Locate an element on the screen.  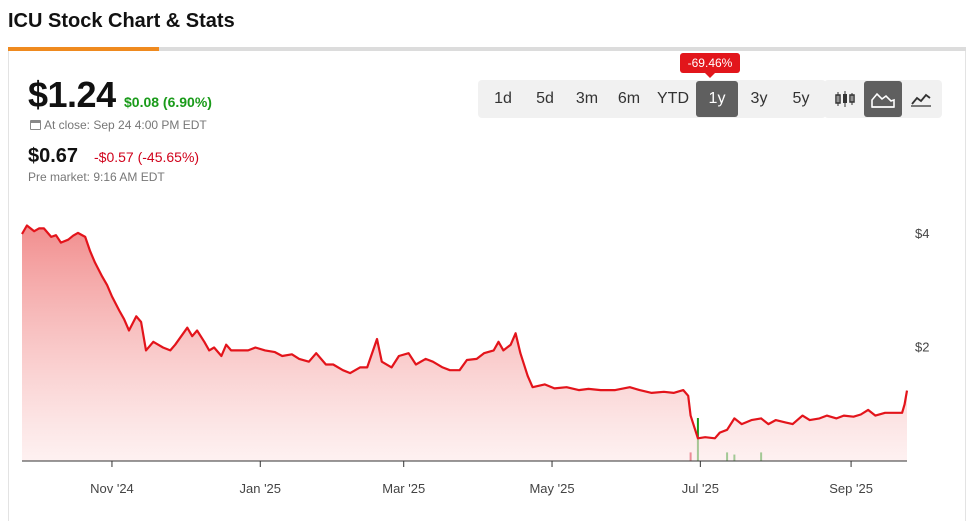
close-info: At close: Sep 24 4:00 PM EDT is located at coordinates (118, 125).